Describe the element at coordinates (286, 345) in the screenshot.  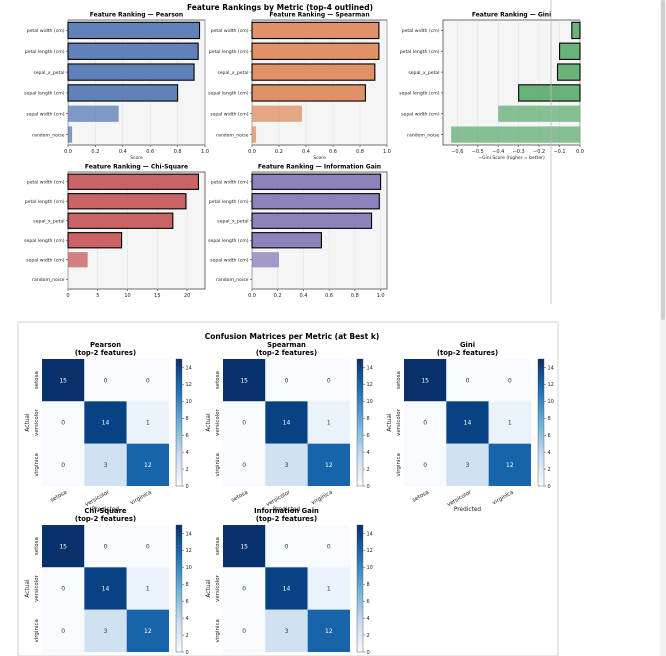
I see `confusion-title-line1: Spearman` at that location.